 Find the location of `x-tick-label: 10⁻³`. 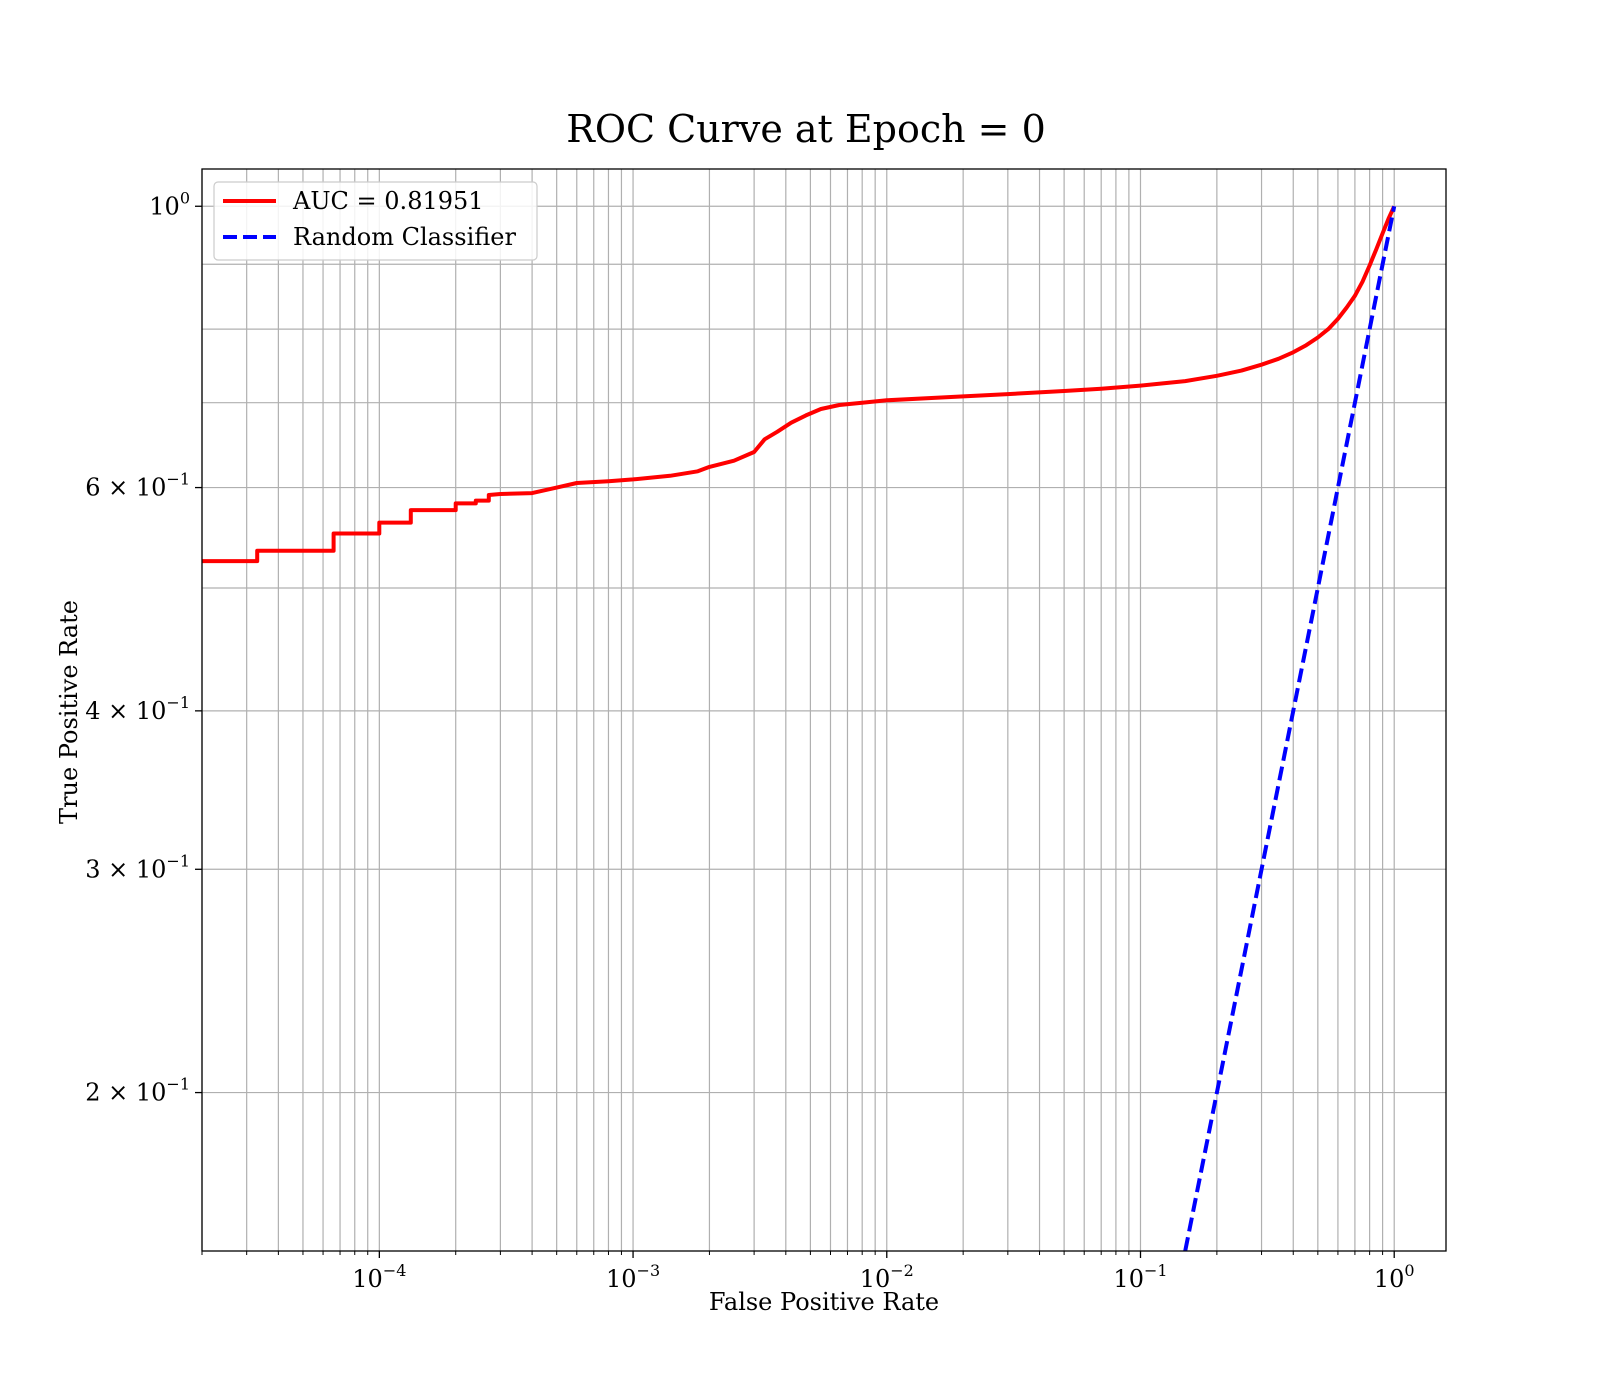

x-tick-label: 10⁻³ is located at coordinates (633, 1277).